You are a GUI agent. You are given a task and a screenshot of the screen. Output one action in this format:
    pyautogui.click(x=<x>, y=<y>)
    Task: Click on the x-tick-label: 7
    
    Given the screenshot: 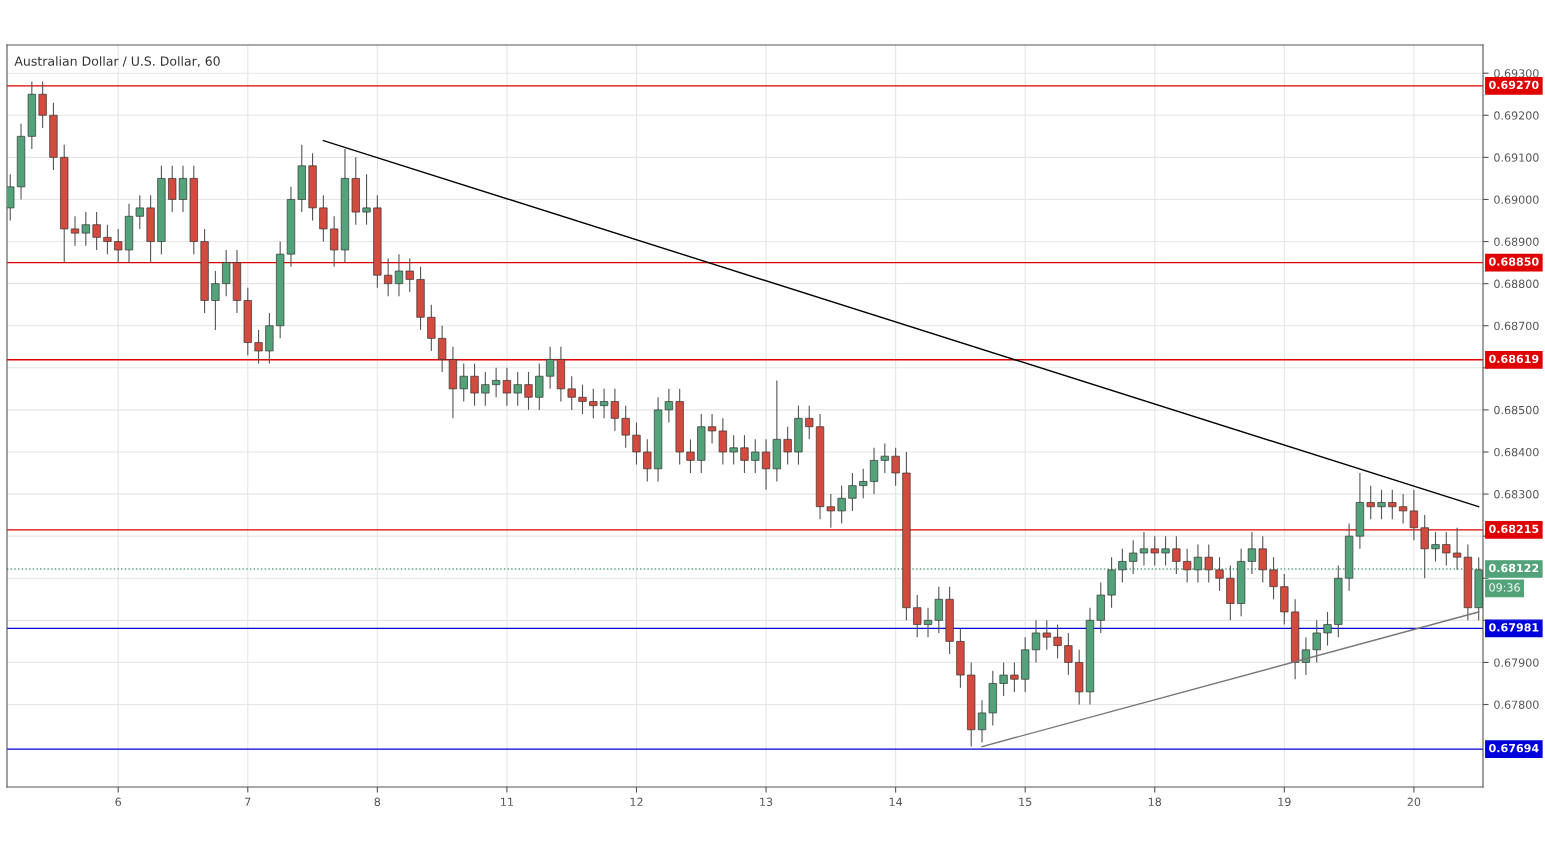 What is the action you would take?
    pyautogui.click(x=248, y=801)
    